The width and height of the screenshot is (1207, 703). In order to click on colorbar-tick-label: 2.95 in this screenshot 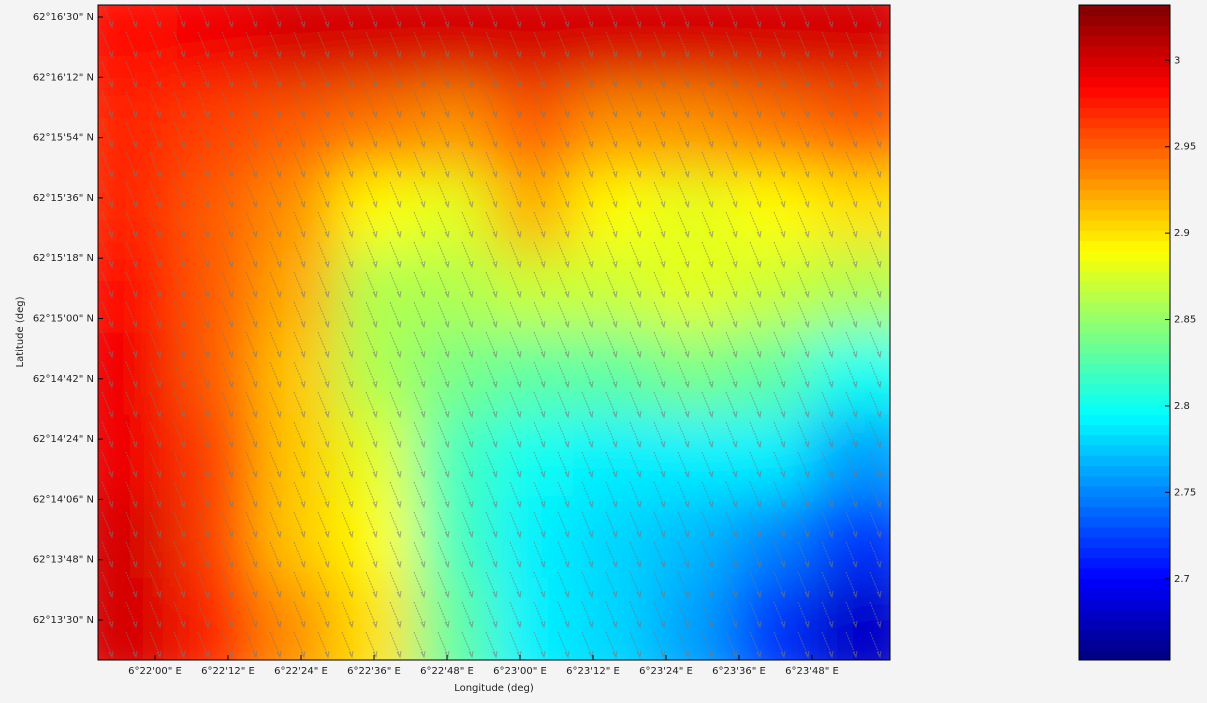, I will do `click(1185, 147)`.